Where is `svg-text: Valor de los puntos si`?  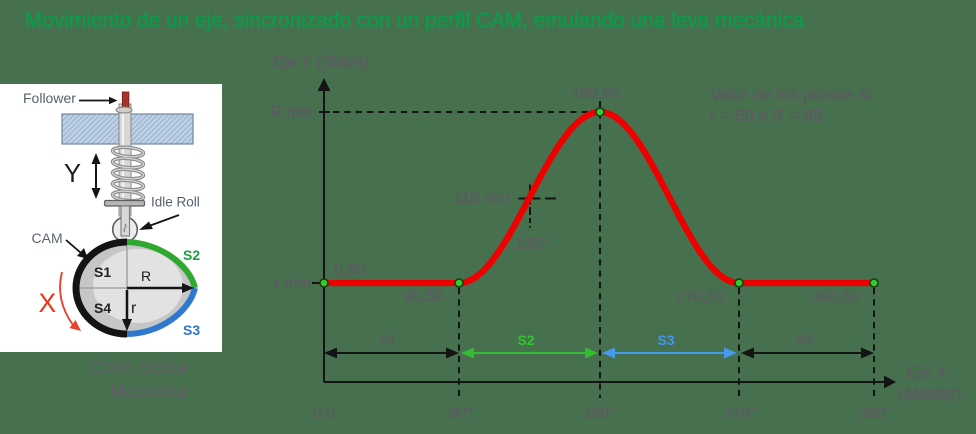
svg-text: Valor de los puntos si is located at coordinates (790, 94).